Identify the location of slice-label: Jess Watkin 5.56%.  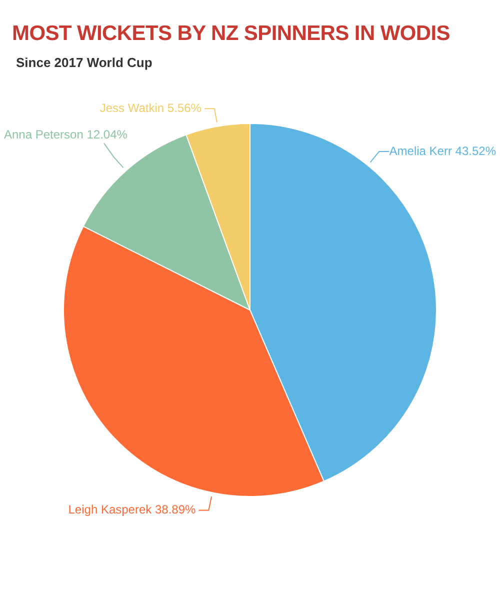
(151, 107).